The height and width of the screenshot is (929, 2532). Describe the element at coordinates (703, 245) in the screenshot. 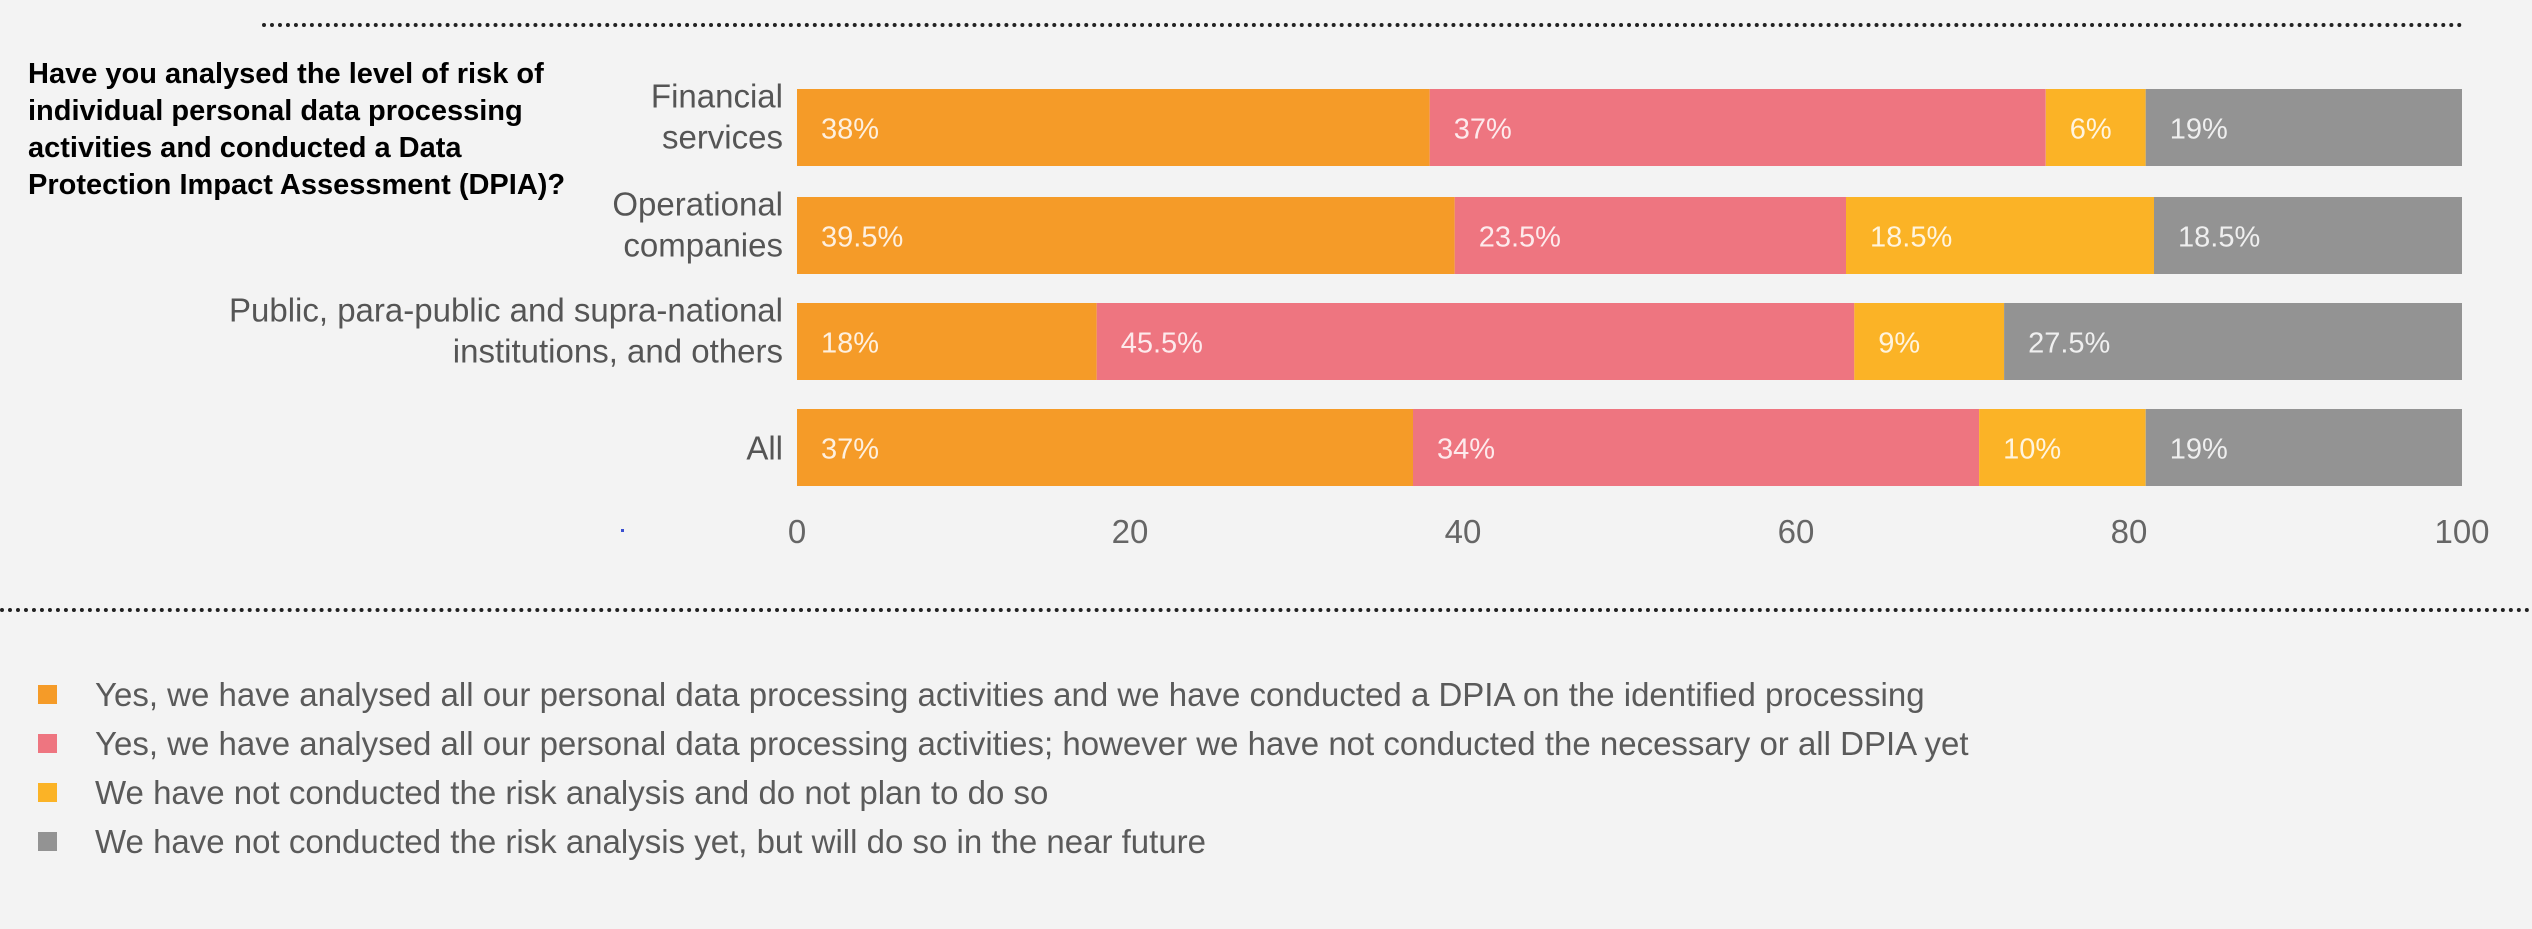

I see `category-label: companies` at that location.